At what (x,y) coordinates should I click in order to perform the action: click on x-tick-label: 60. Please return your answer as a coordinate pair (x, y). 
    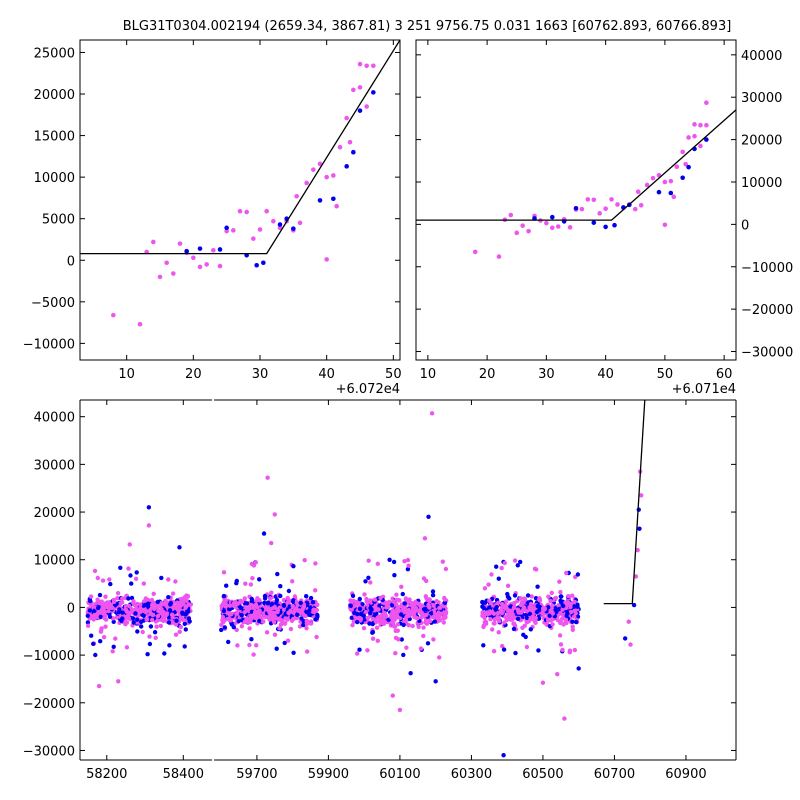
    Looking at the image, I should click on (724, 374).